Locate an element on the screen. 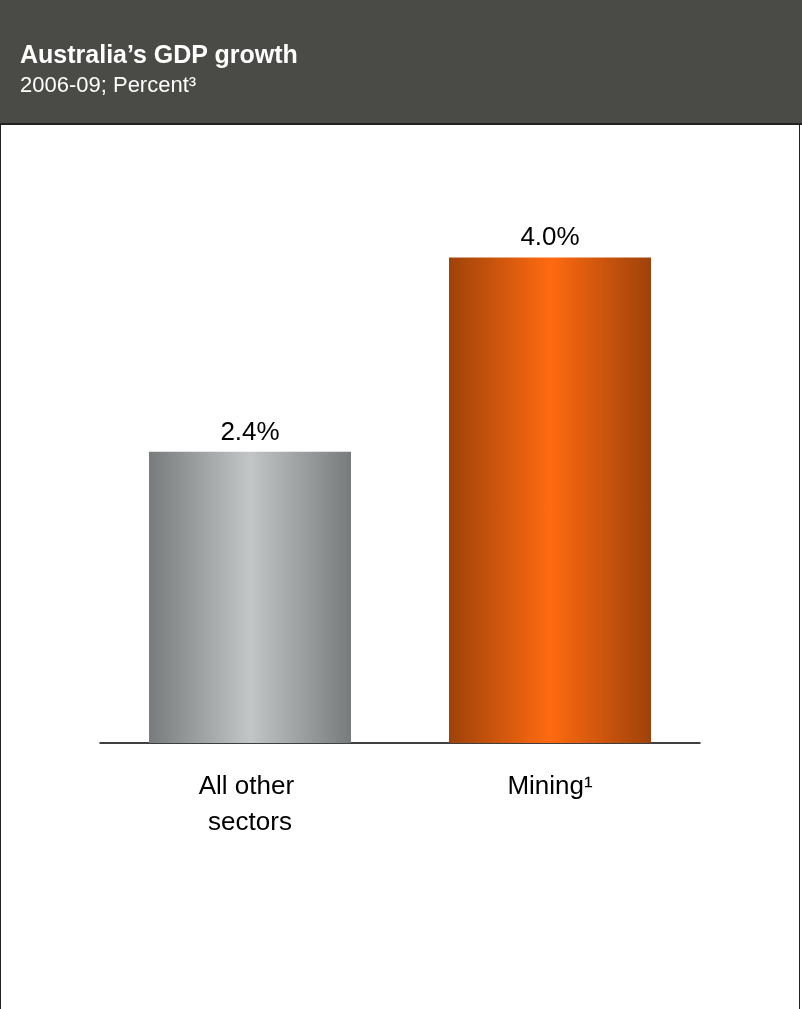 Image resolution: width=802 pixels, height=1009 pixels. chart-subtitle: 2006-09; Percent³ is located at coordinates (108, 85).